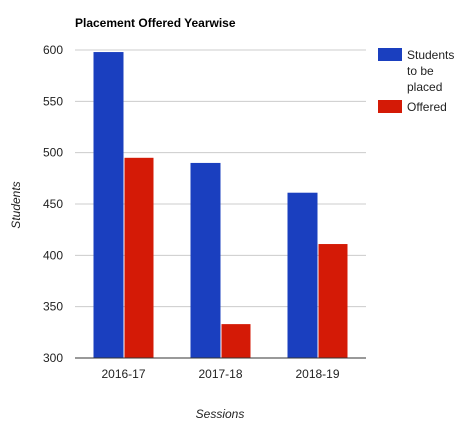 This screenshot has height=432, width=469. Describe the element at coordinates (220, 414) in the screenshot. I see `x-axis-title: Sessions` at that location.